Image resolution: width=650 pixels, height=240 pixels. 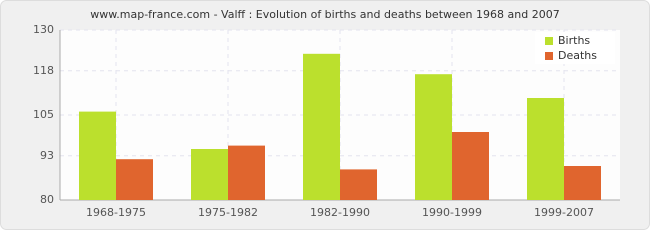 What do you see at coordinates (43, 29) in the screenshot?
I see `y-tick-label: 130` at bounding box center [43, 29].